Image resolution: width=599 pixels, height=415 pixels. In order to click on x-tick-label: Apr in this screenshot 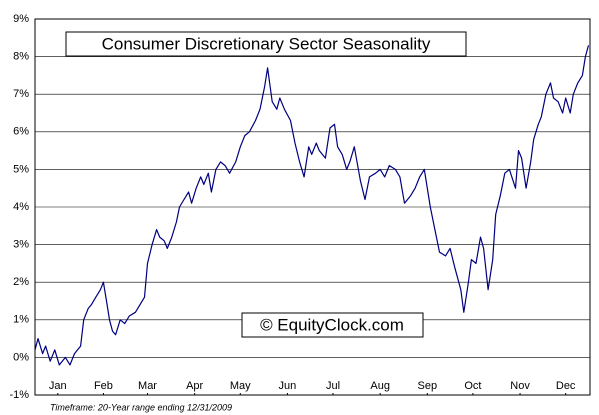, I will do `click(194, 386)`.